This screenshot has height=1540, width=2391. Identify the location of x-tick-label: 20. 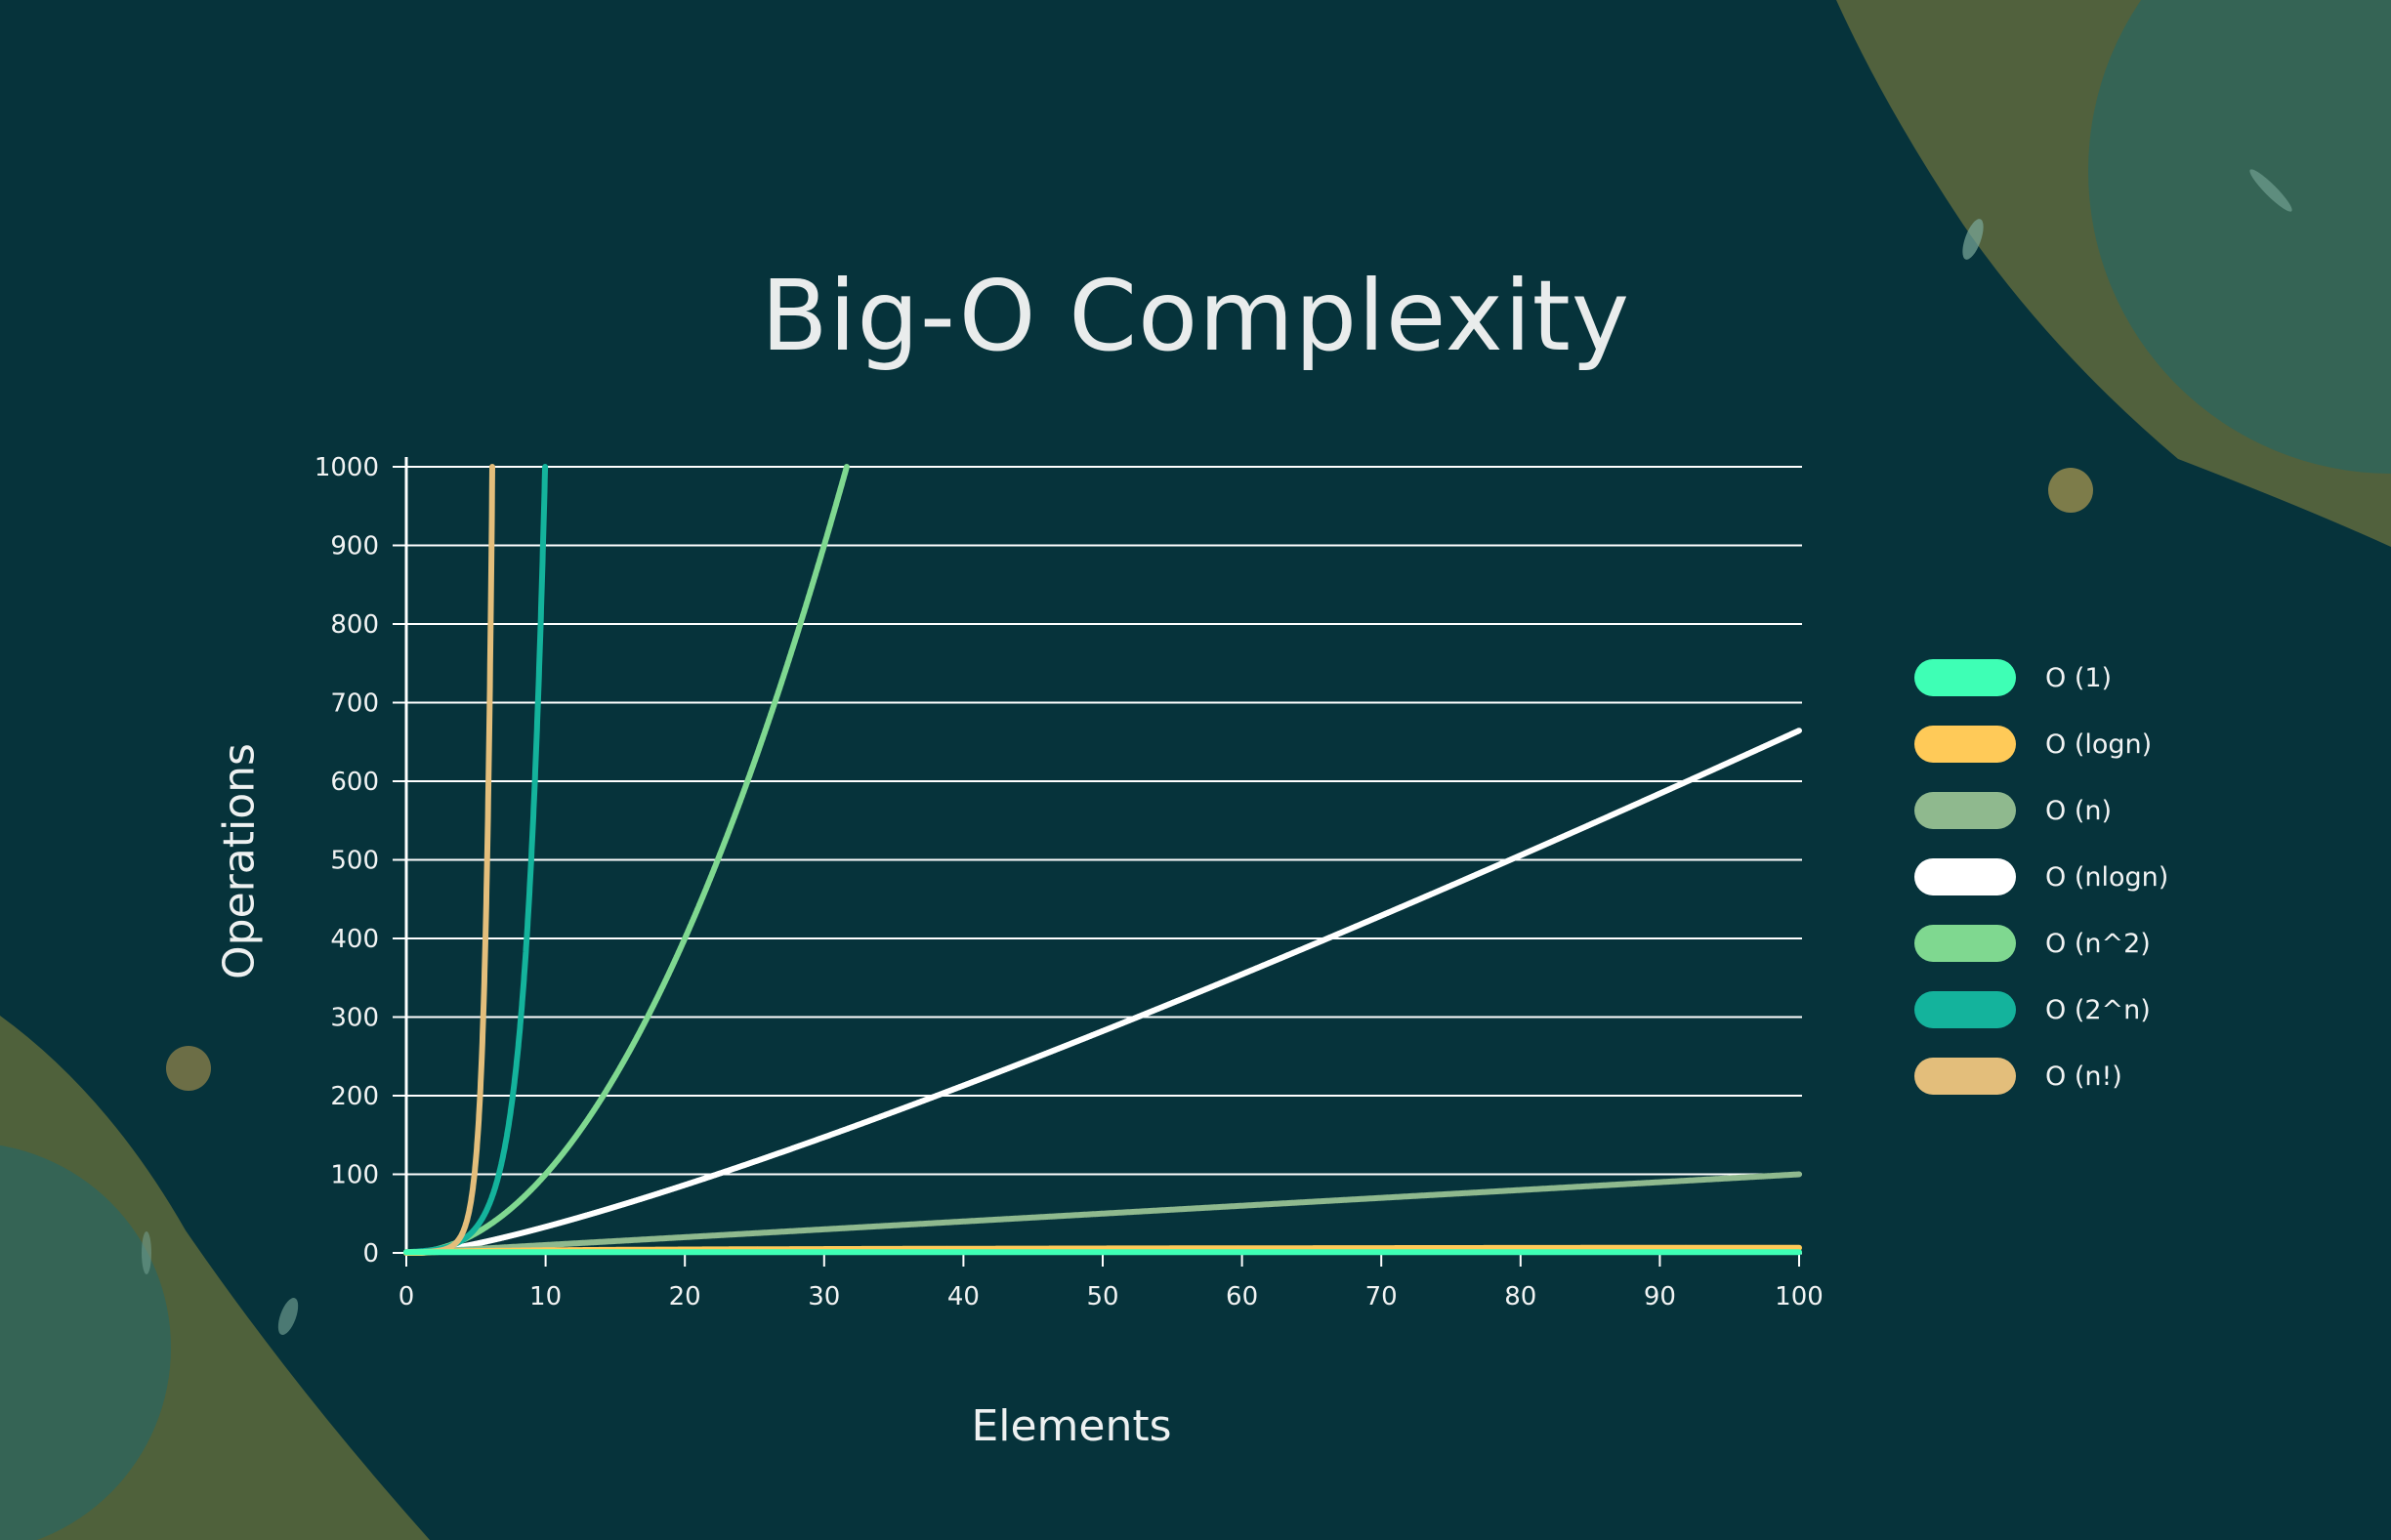
(685, 1296).